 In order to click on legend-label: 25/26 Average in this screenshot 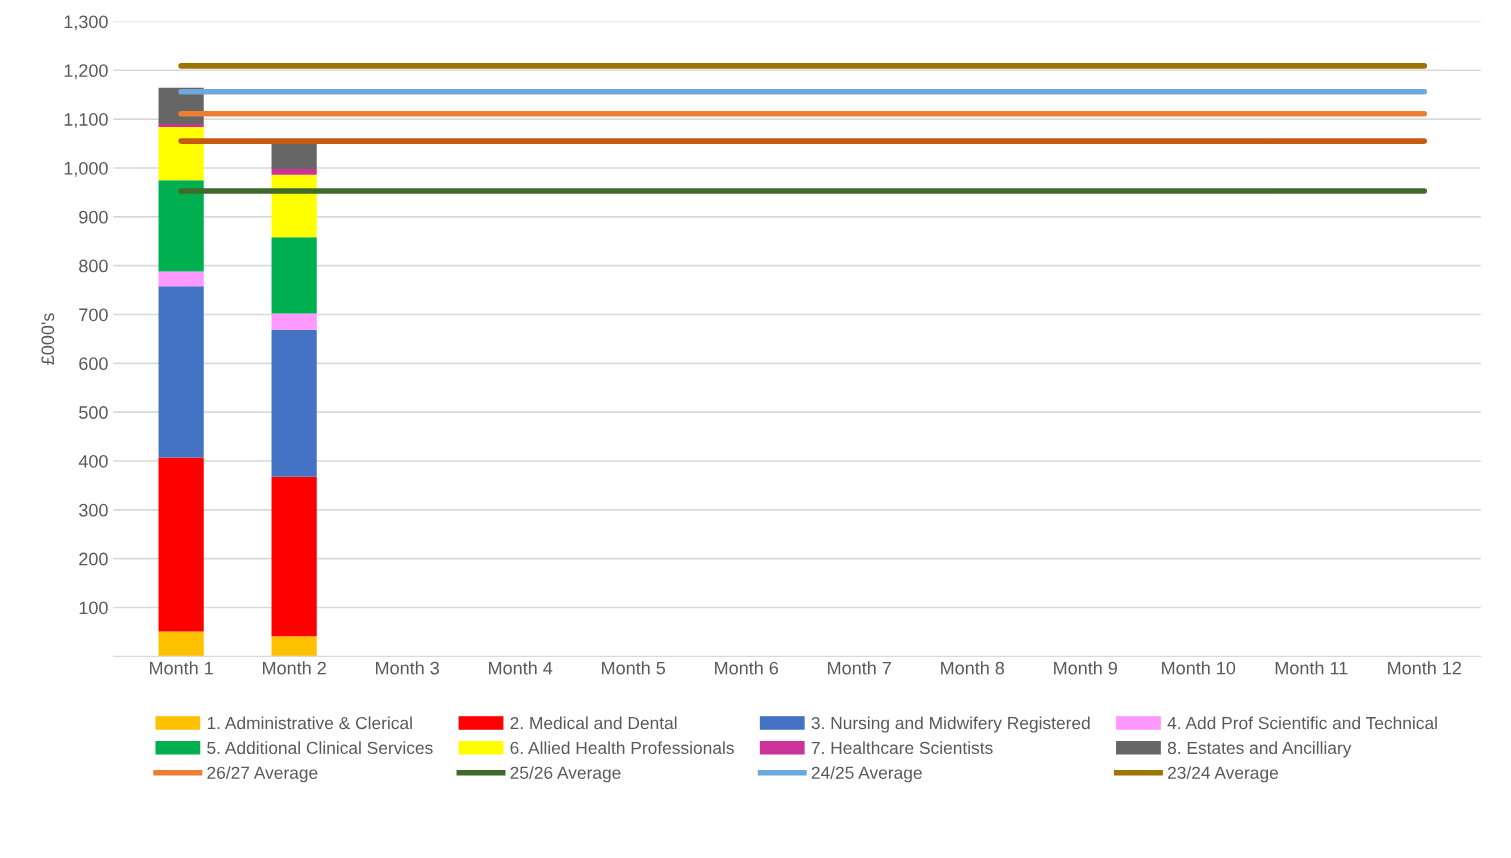, I will do `click(565, 774)`.